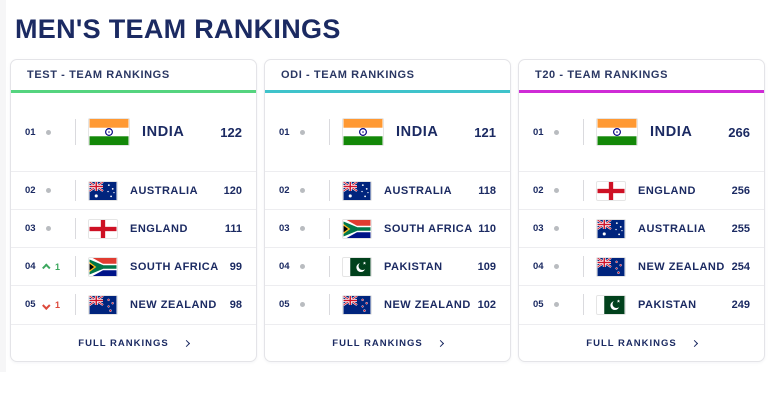 The height and width of the screenshot is (414, 768). I want to click on team-name: SOUTH AFRICA, so click(428, 228).